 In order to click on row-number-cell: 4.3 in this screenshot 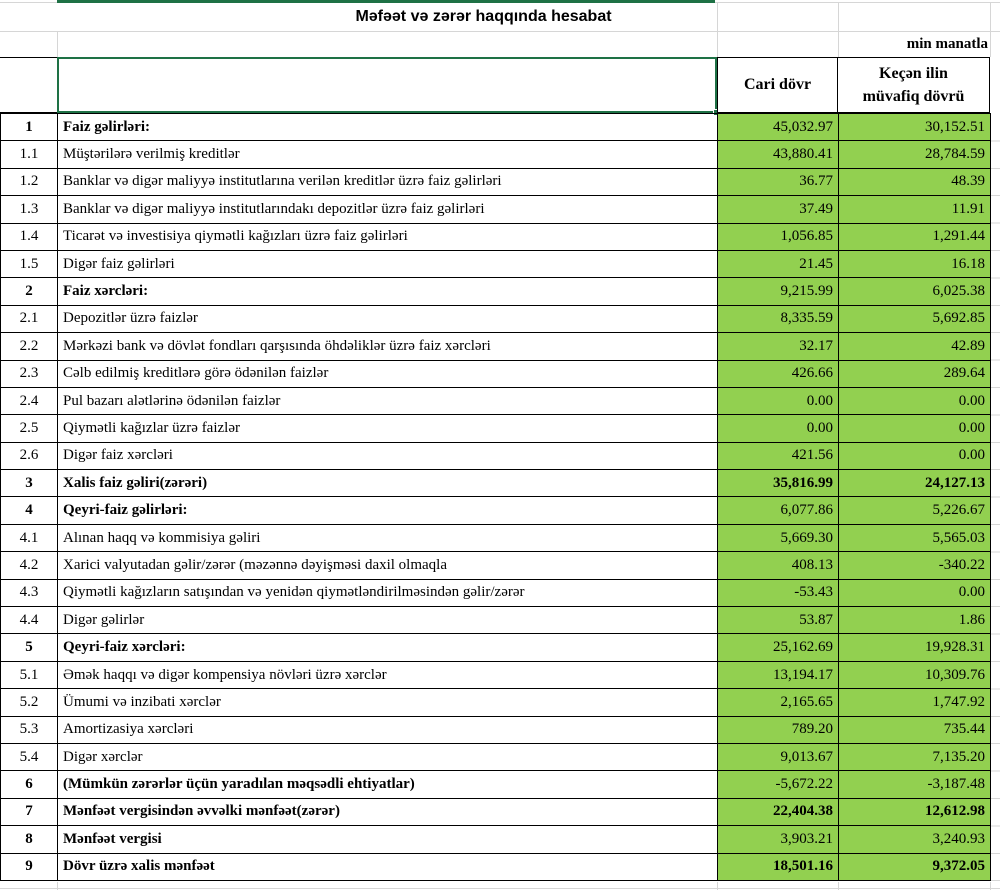, I will do `click(29, 593)`.